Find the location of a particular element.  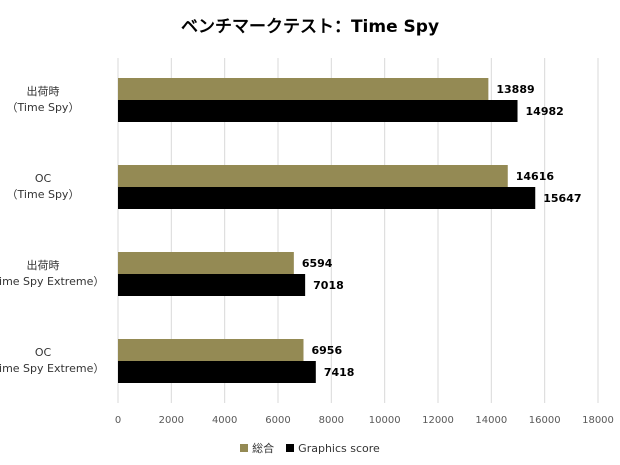

category-label: 出荷時 （Time Spy） is located at coordinates (54, 100).